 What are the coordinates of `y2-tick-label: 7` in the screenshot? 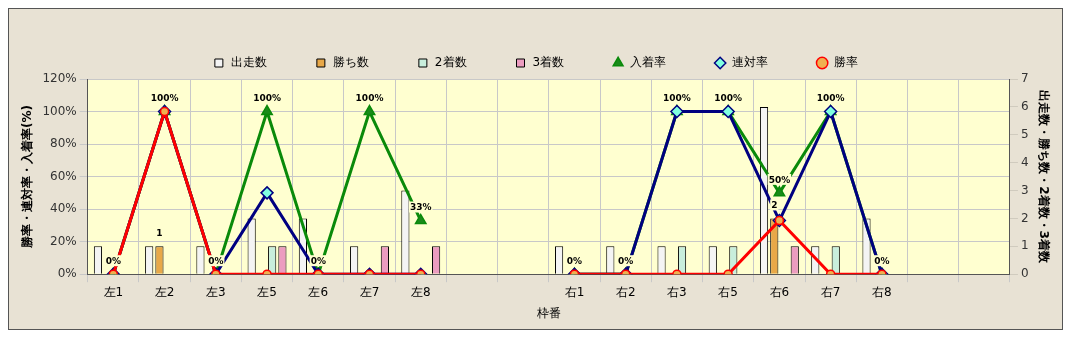 It's located at (1024, 78).